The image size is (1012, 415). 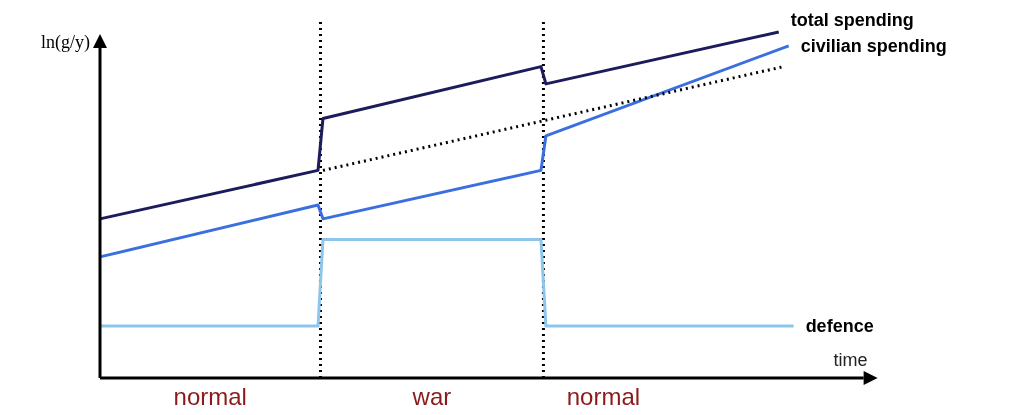 I want to click on series-label: defence, so click(x=839, y=326).